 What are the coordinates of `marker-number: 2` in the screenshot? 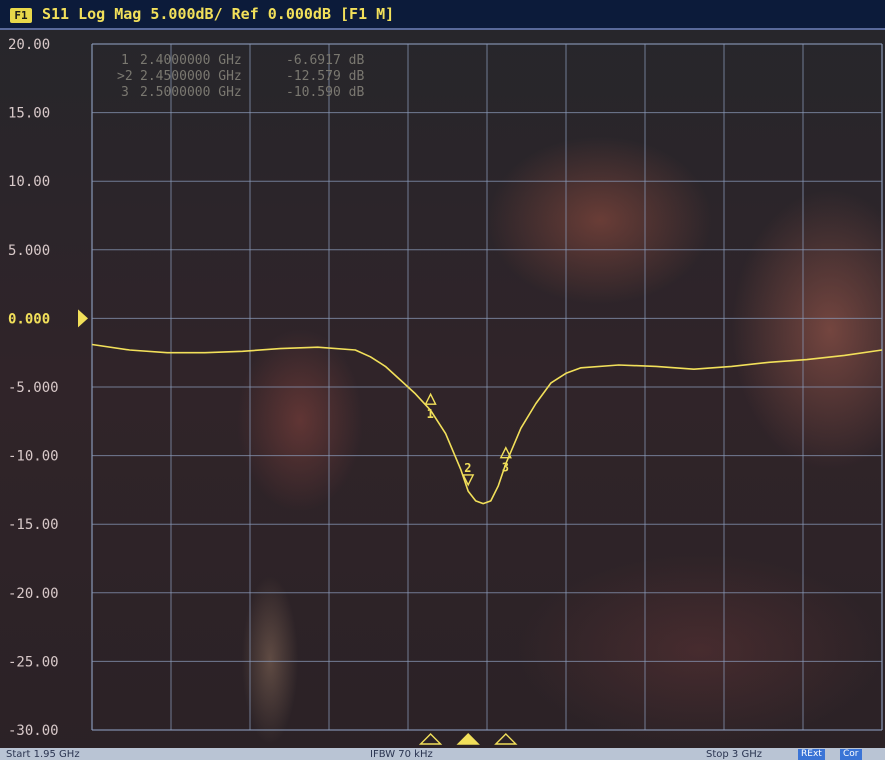 It's located at (467, 468).